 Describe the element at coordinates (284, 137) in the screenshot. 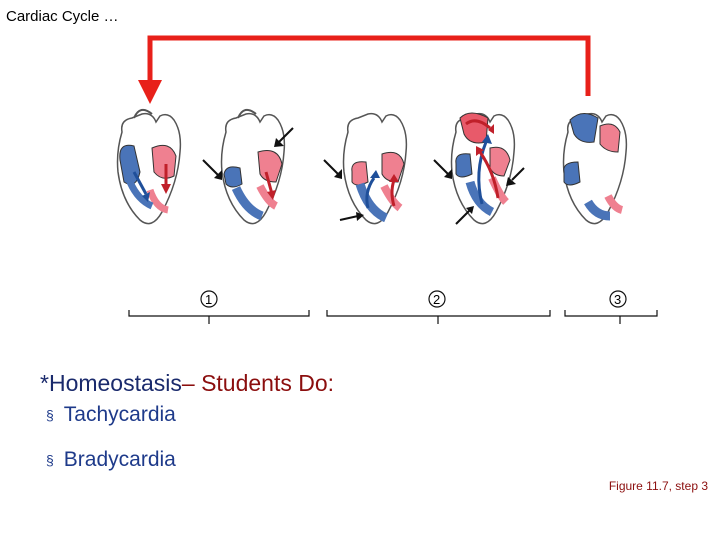

I see `pressure-arrow-2b` at that location.